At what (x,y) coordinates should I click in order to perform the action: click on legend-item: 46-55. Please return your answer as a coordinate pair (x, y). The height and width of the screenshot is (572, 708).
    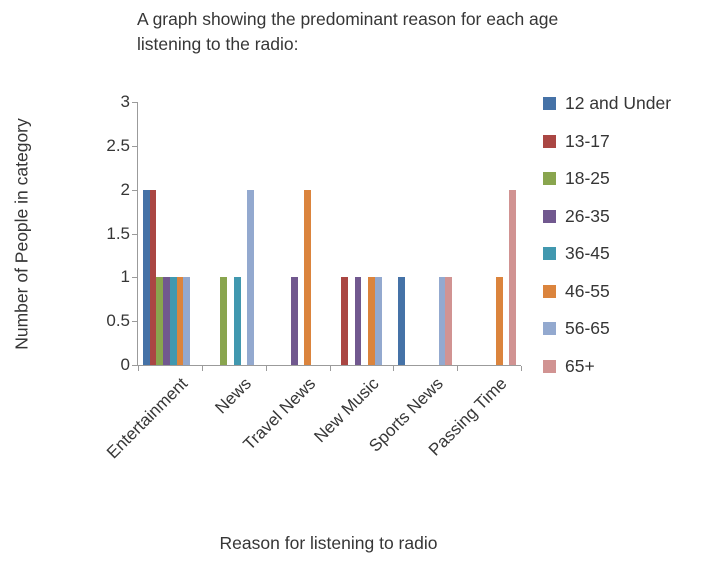
    Looking at the image, I should click on (607, 292).